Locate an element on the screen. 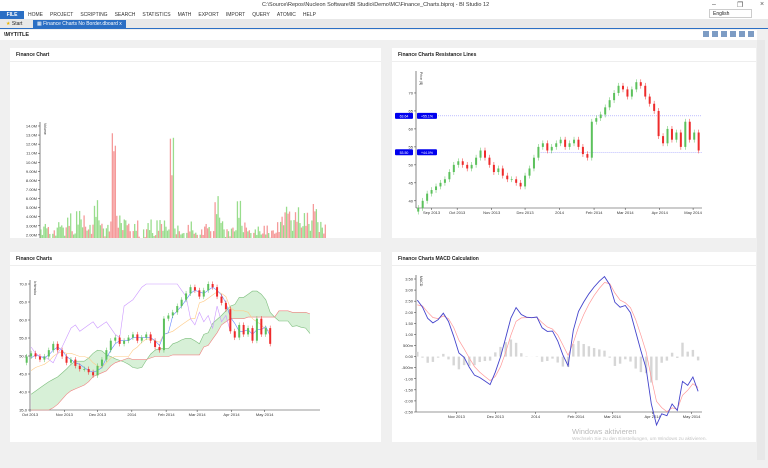 This screenshot has height=468, width=768. x-tick-label: Nov 2013 is located at coordinates (65, 414).